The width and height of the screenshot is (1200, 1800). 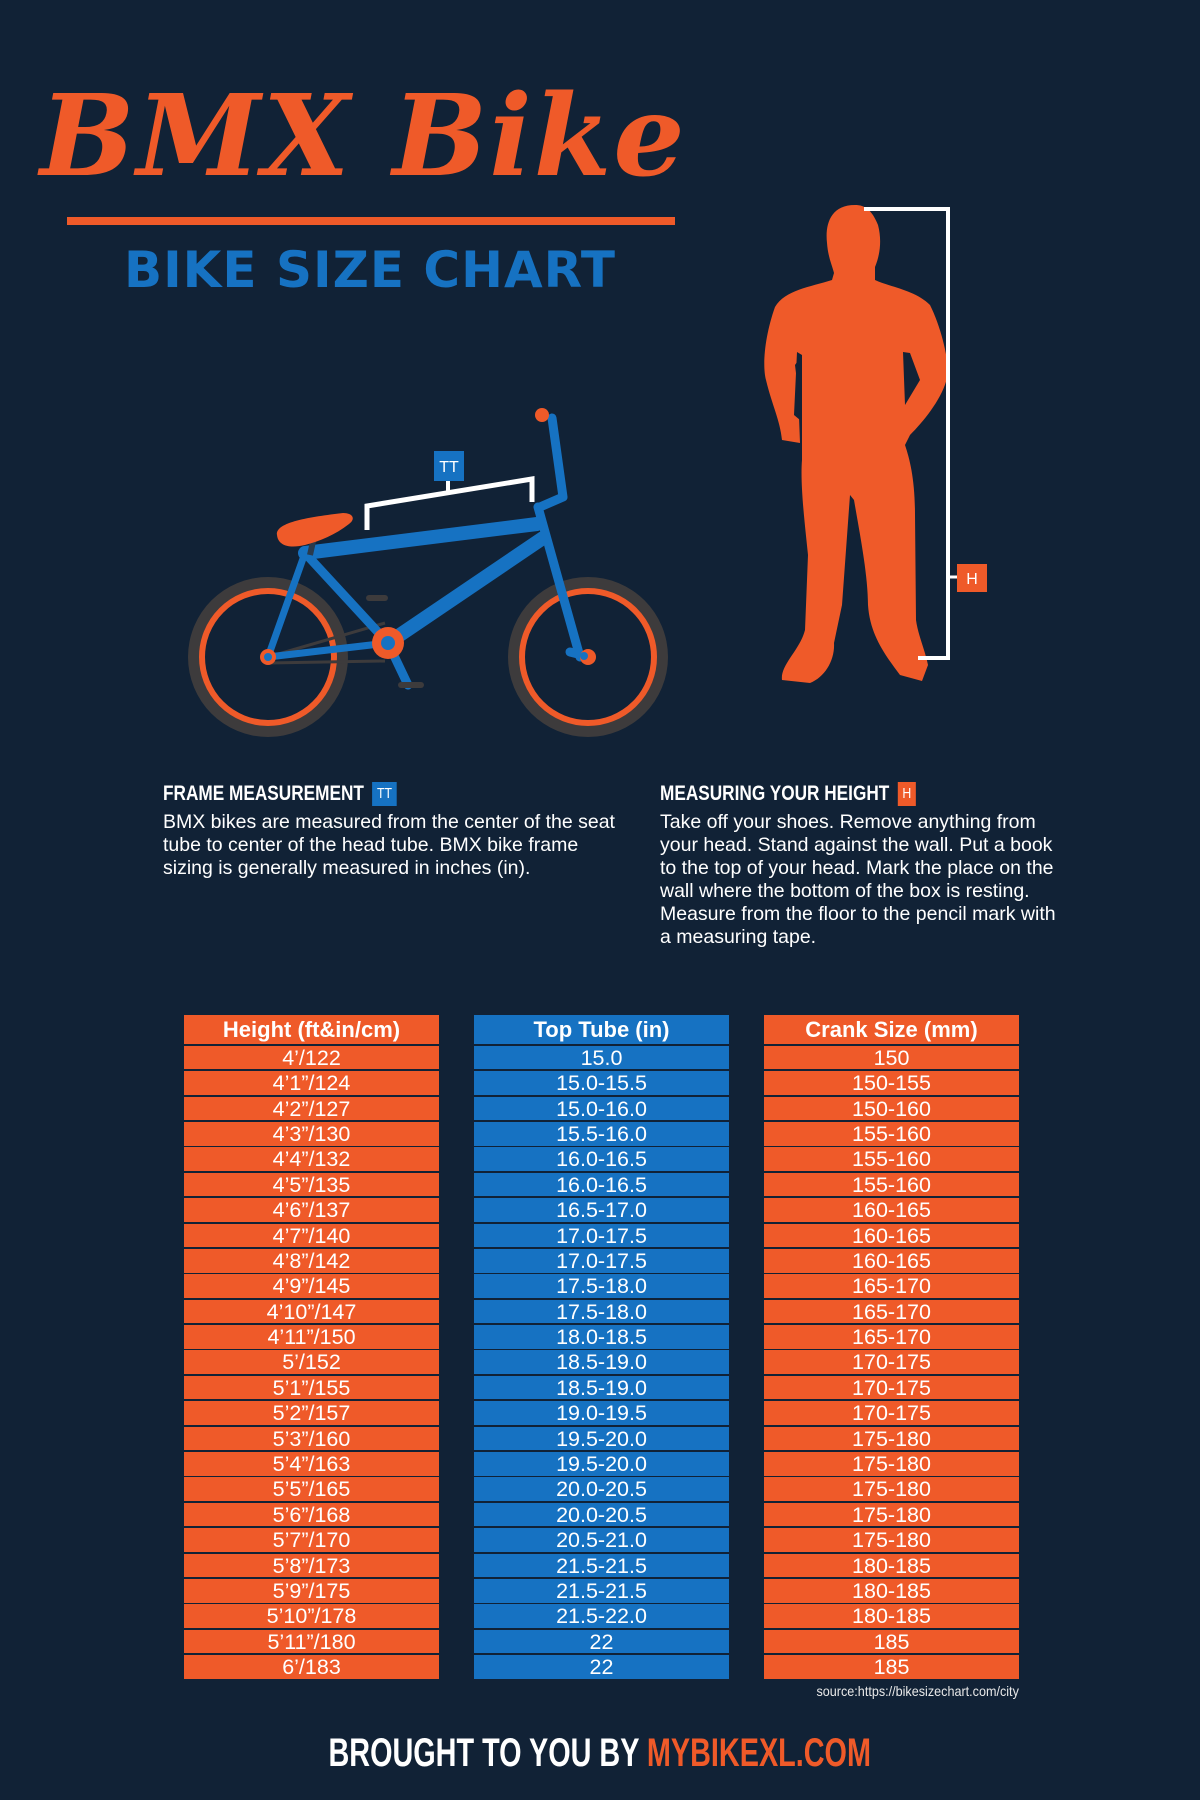 I want to click on table-cell: 5’8”/173, so click(x=311, y=1565).